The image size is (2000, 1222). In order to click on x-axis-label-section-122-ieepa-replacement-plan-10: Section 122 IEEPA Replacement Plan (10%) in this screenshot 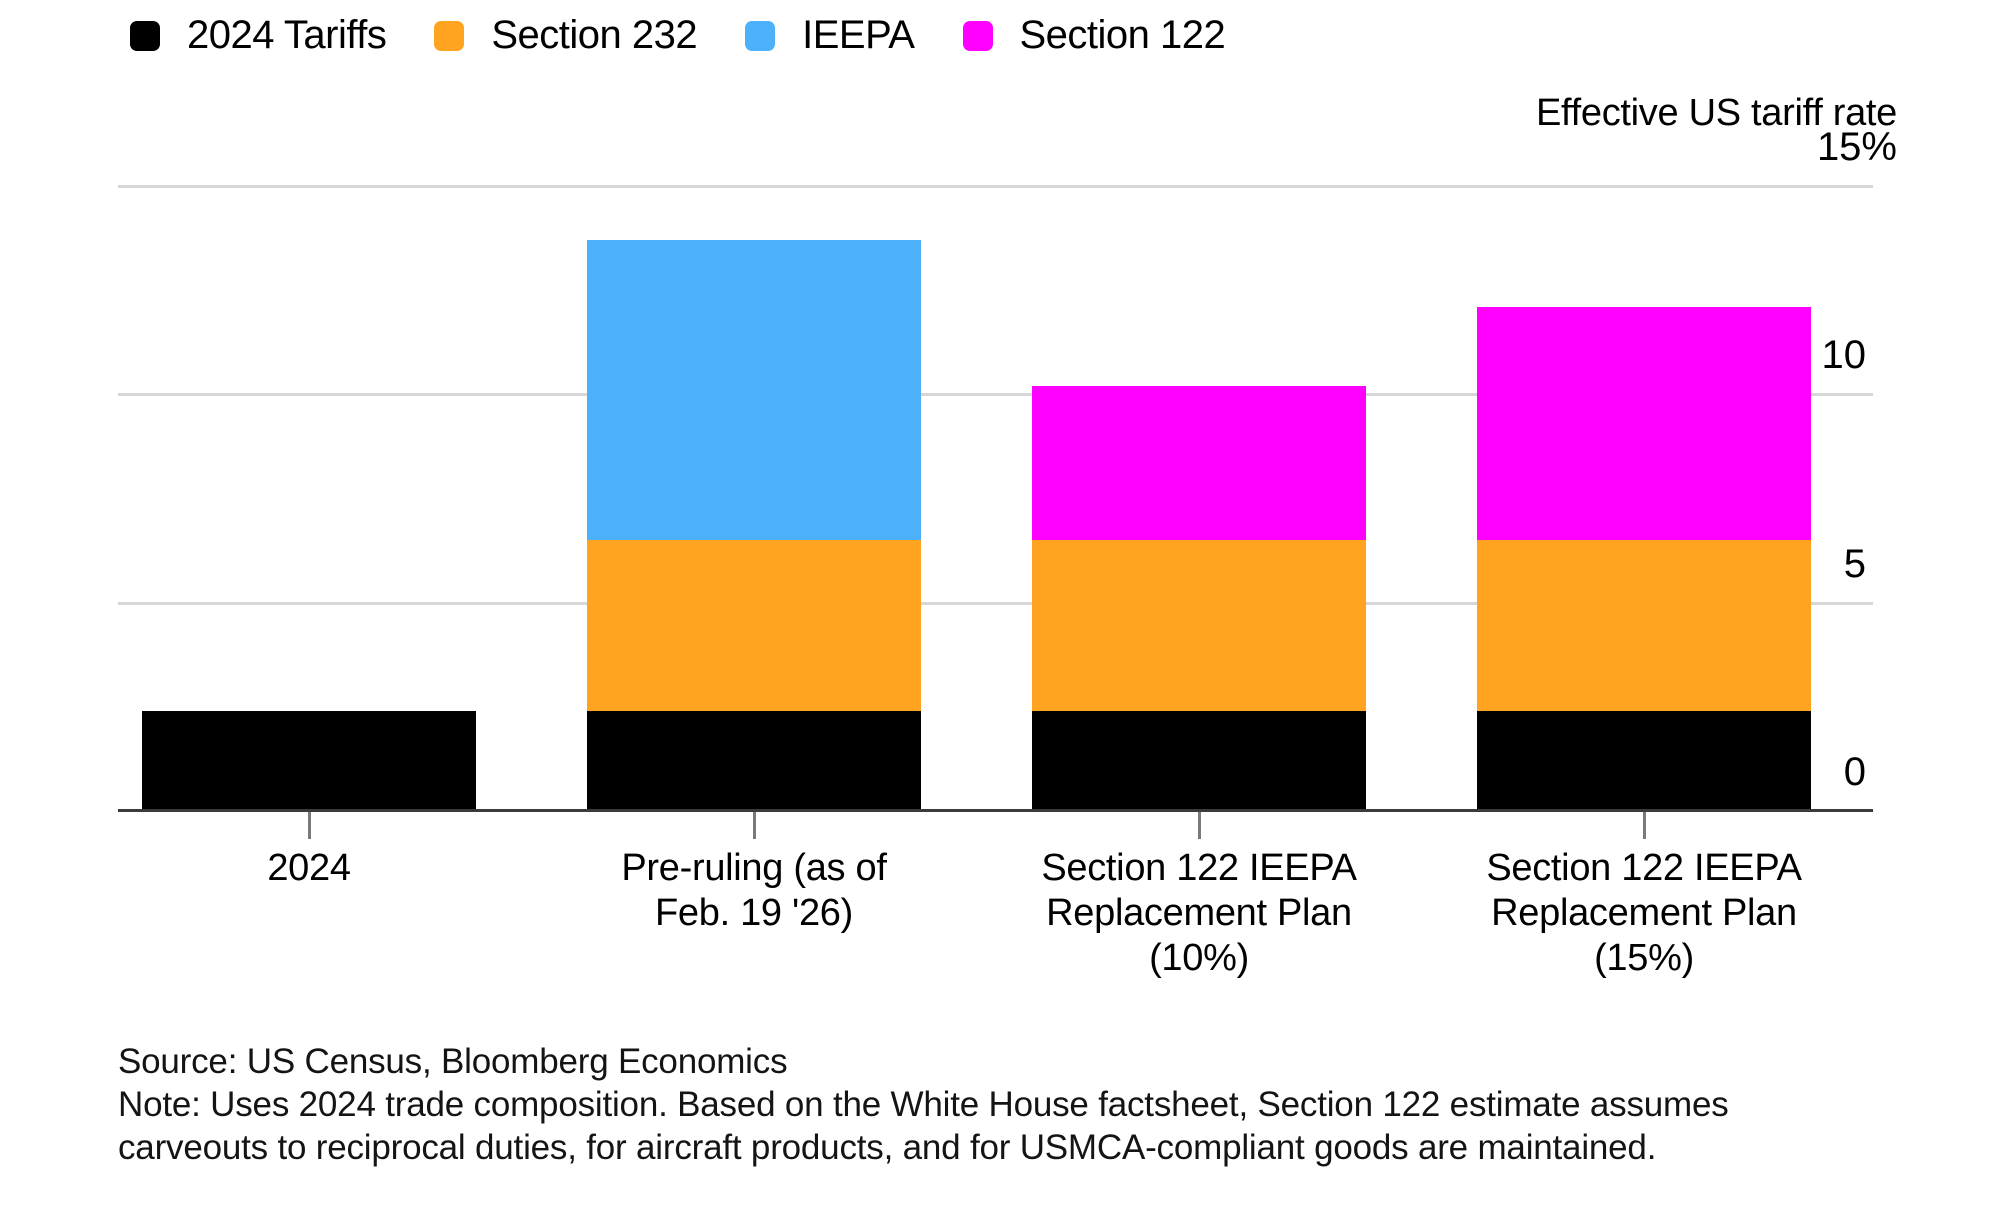, I will do `click(1199, 913)`.